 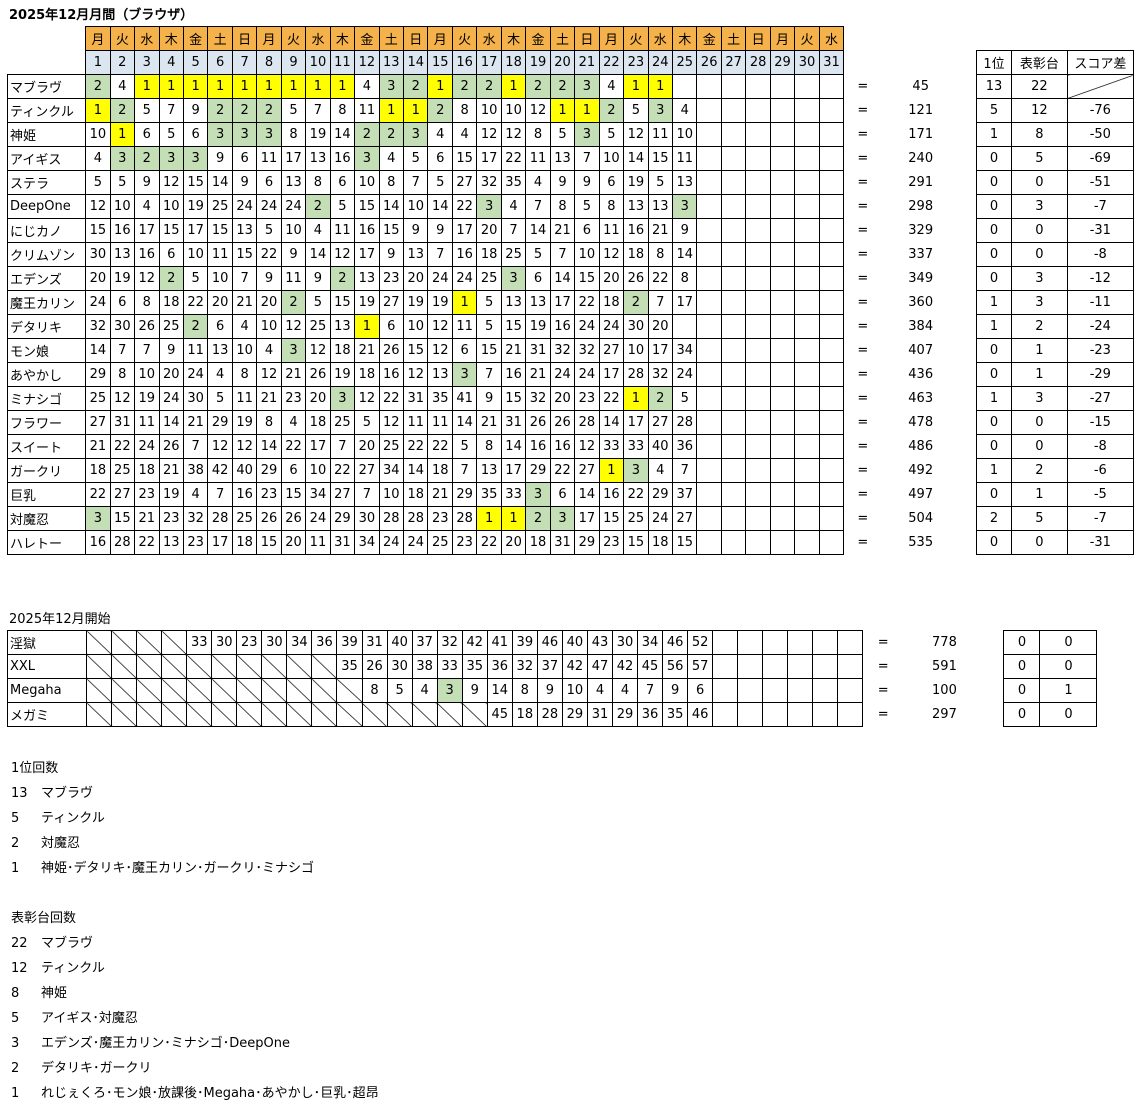 I want to click on summary-line: 12 ティンクル, so click(x=195, y=968).